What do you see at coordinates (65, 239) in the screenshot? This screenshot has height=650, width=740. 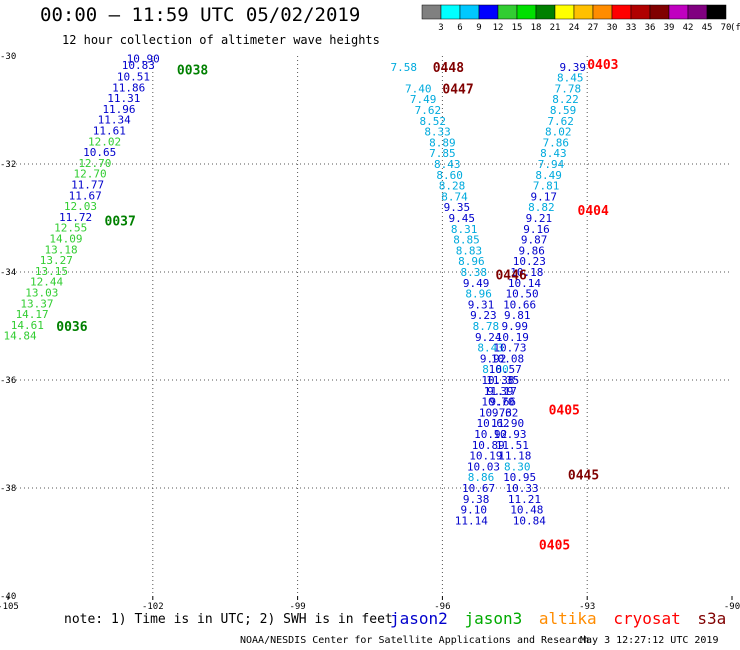 I see `wave-height-value: 14.09` at bounding box center [65, 239].